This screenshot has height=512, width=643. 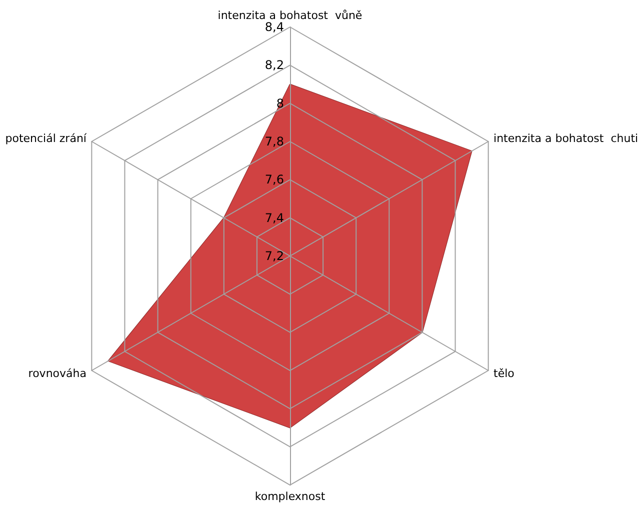 I want to click on y-tick-label: 7,8, so click(x=274, y=141).